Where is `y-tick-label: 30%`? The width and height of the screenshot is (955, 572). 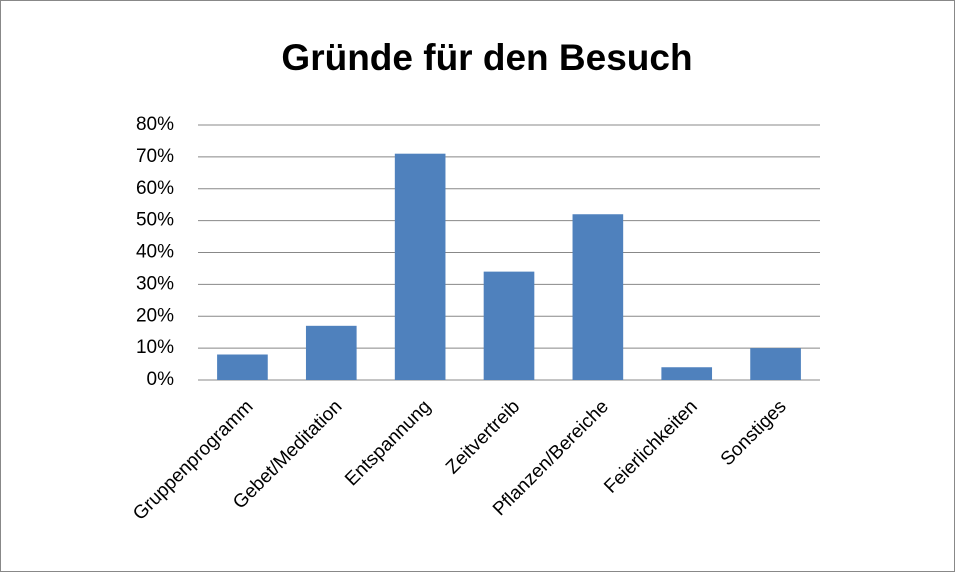
y-tick-label: 30% is located at coordinates (155, 283).